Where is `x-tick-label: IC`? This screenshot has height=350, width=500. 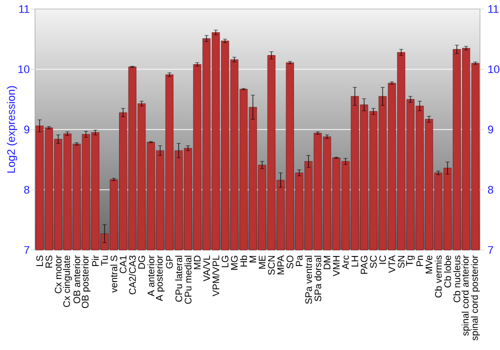 x-tick-label: IC is located at coordinates (382, 260).